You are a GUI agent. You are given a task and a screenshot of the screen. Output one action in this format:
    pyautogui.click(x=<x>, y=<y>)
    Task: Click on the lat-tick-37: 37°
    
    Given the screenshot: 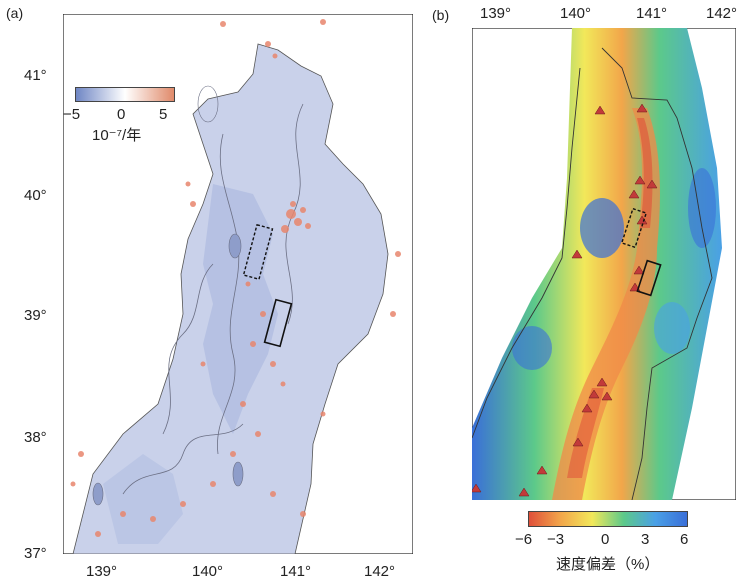 What is the action you would take?
    pyautogui.click(x=35, y=553)
    